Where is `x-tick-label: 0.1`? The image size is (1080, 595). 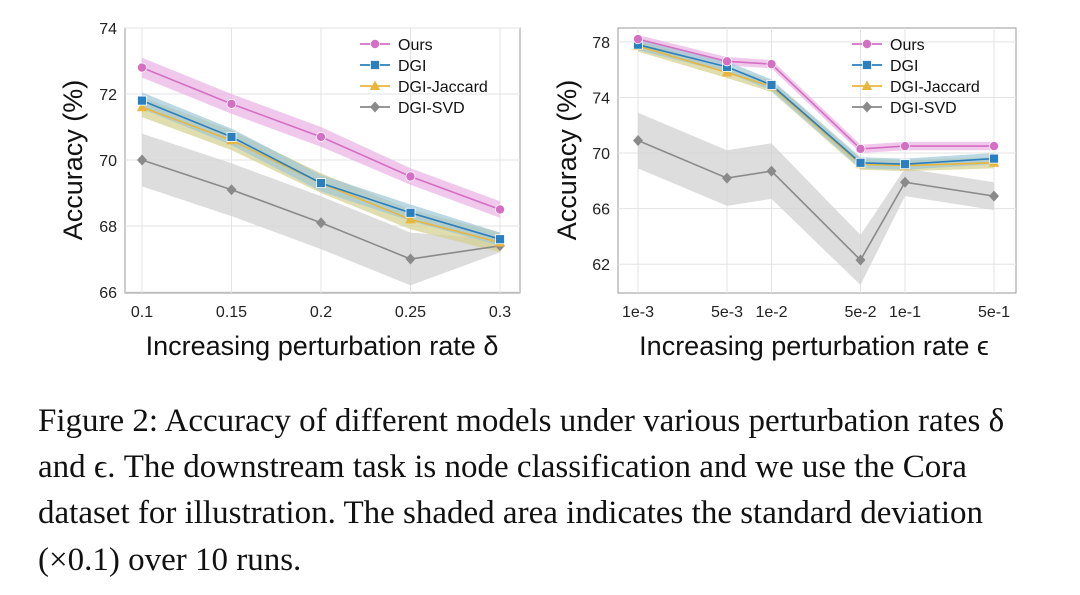 x-tick-label: 0.1 is located at coordinates (142, 312).